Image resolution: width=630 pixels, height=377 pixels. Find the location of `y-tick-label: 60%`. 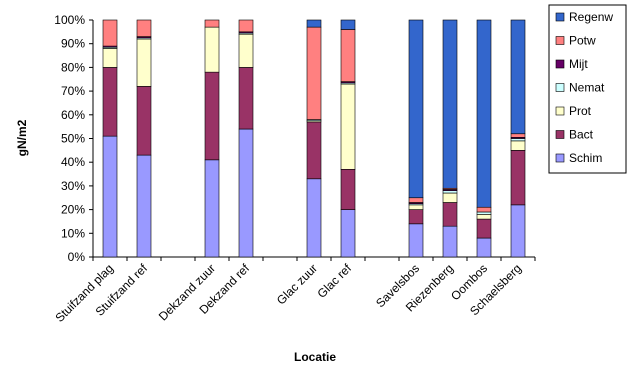

y-tick-label: 60% is located at coordinates (73, 115).